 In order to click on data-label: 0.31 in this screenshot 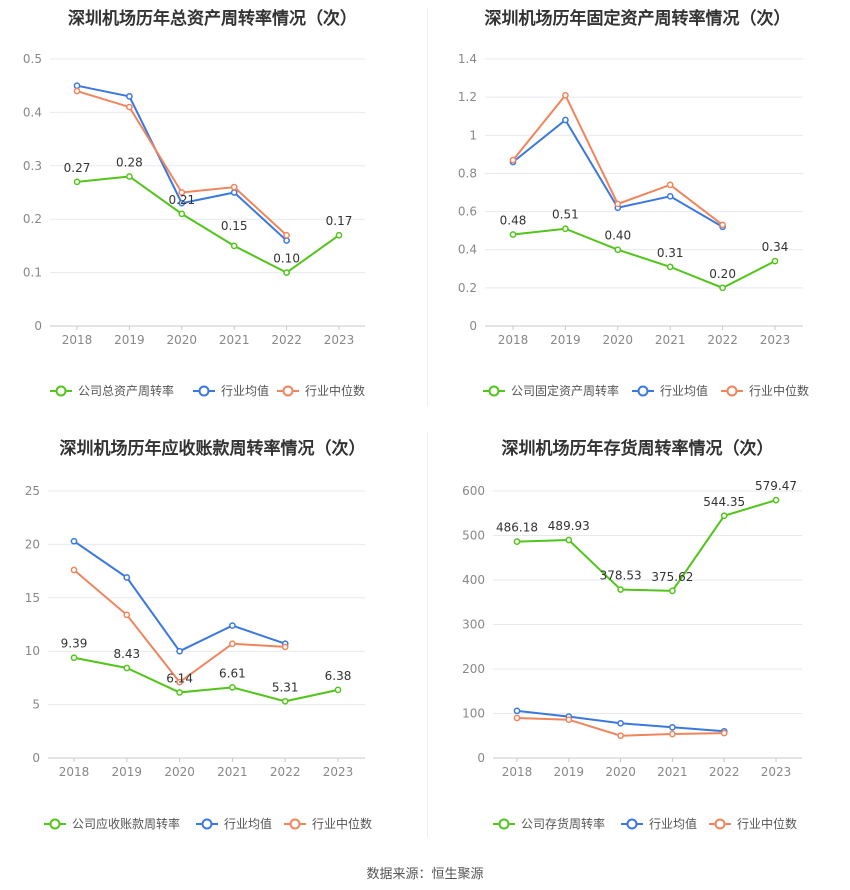, I will do `click(670, 253)`.